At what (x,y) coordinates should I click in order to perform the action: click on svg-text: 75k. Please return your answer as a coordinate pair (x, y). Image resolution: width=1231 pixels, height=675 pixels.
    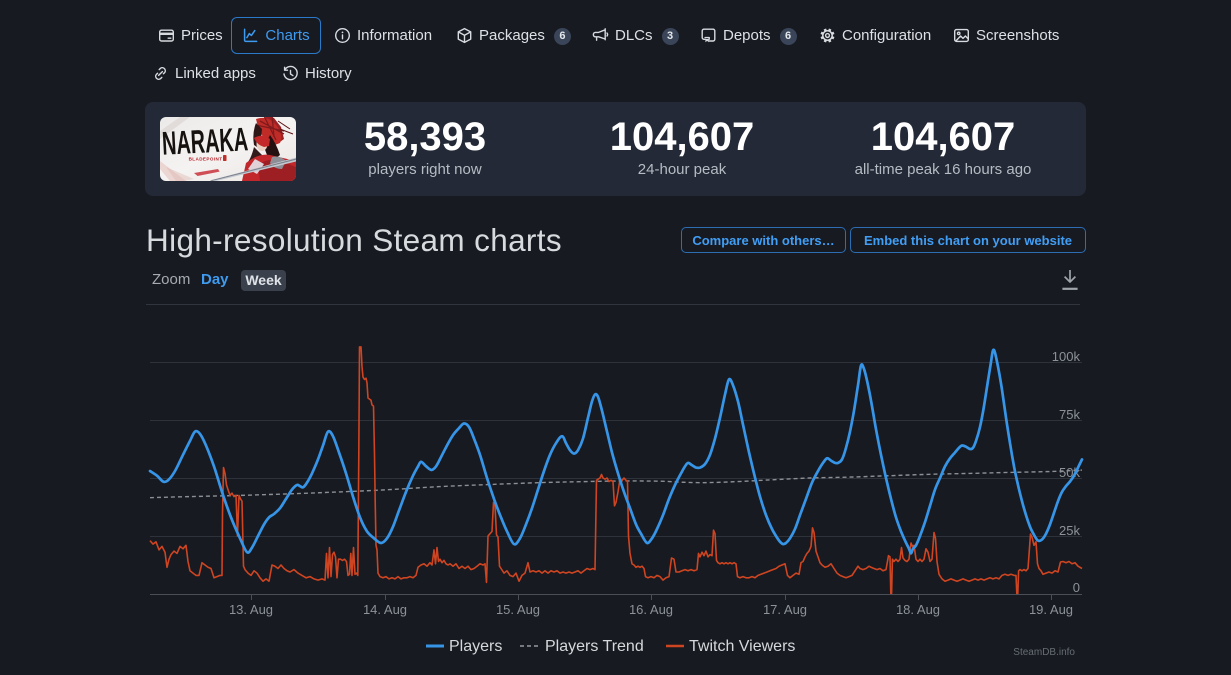
    Looking at the image, I should click on (1069, 414).